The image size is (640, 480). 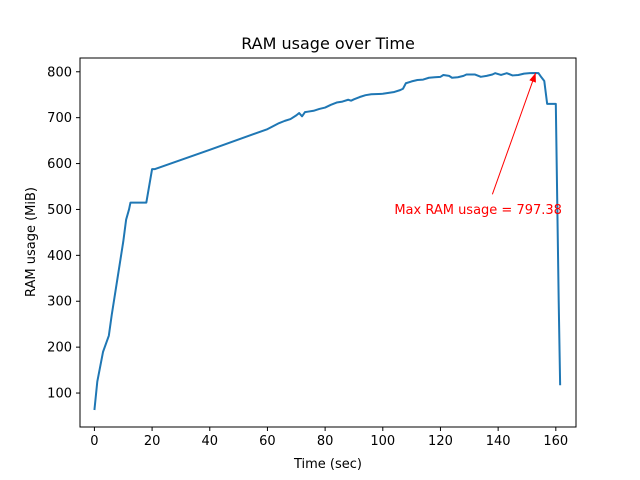 I want to click on annotation-arrow-head, so click(x=532, y=77).